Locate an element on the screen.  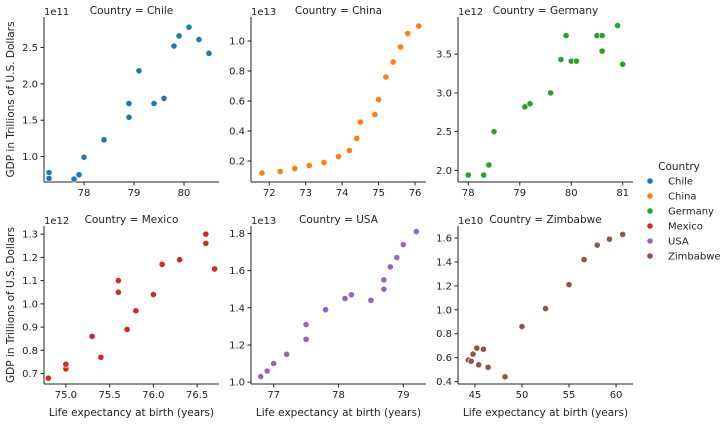
y-axis-label: GDP in Trillions of U.S. Dollars is located at coordinates (11, 100).